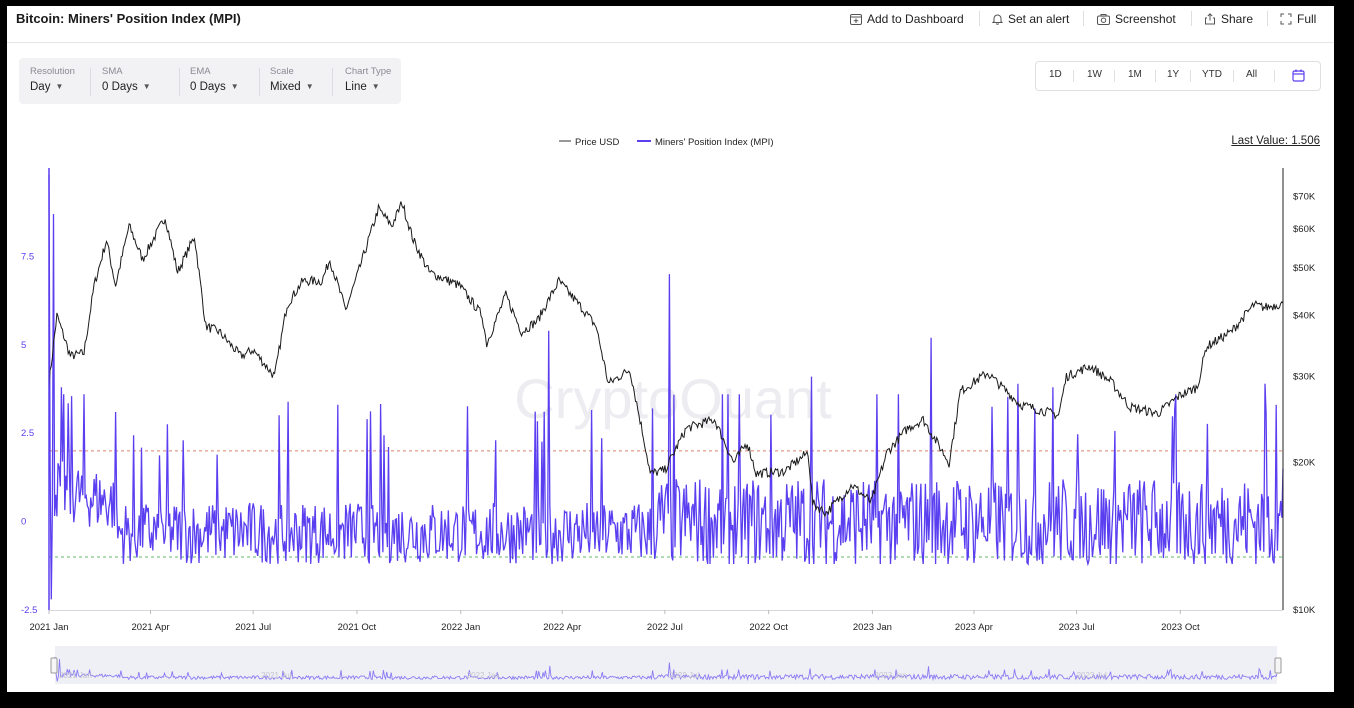 This screenshot has height=708, width=1354. What do you see at coordinates (54, 665) in the screenshot?
I see `navigator-left-handle` at bounding box center [54, 665].